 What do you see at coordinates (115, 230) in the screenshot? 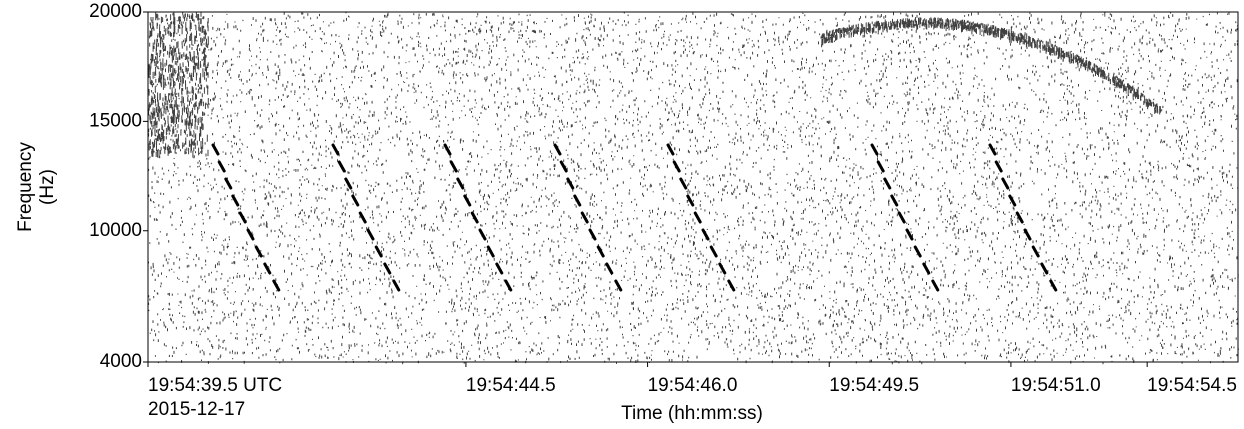
I see `y-tick-label: 10000` at bounding box center [115, 230].